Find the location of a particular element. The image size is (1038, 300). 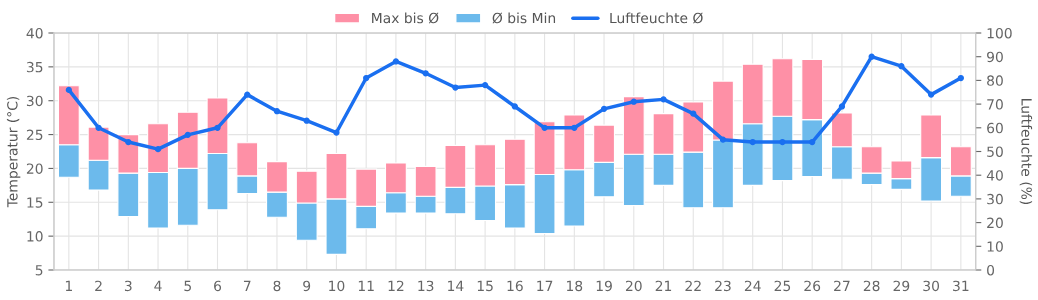

y2-axis-title: Luftfeuchte (%) is located at coordinates (1026, 152).